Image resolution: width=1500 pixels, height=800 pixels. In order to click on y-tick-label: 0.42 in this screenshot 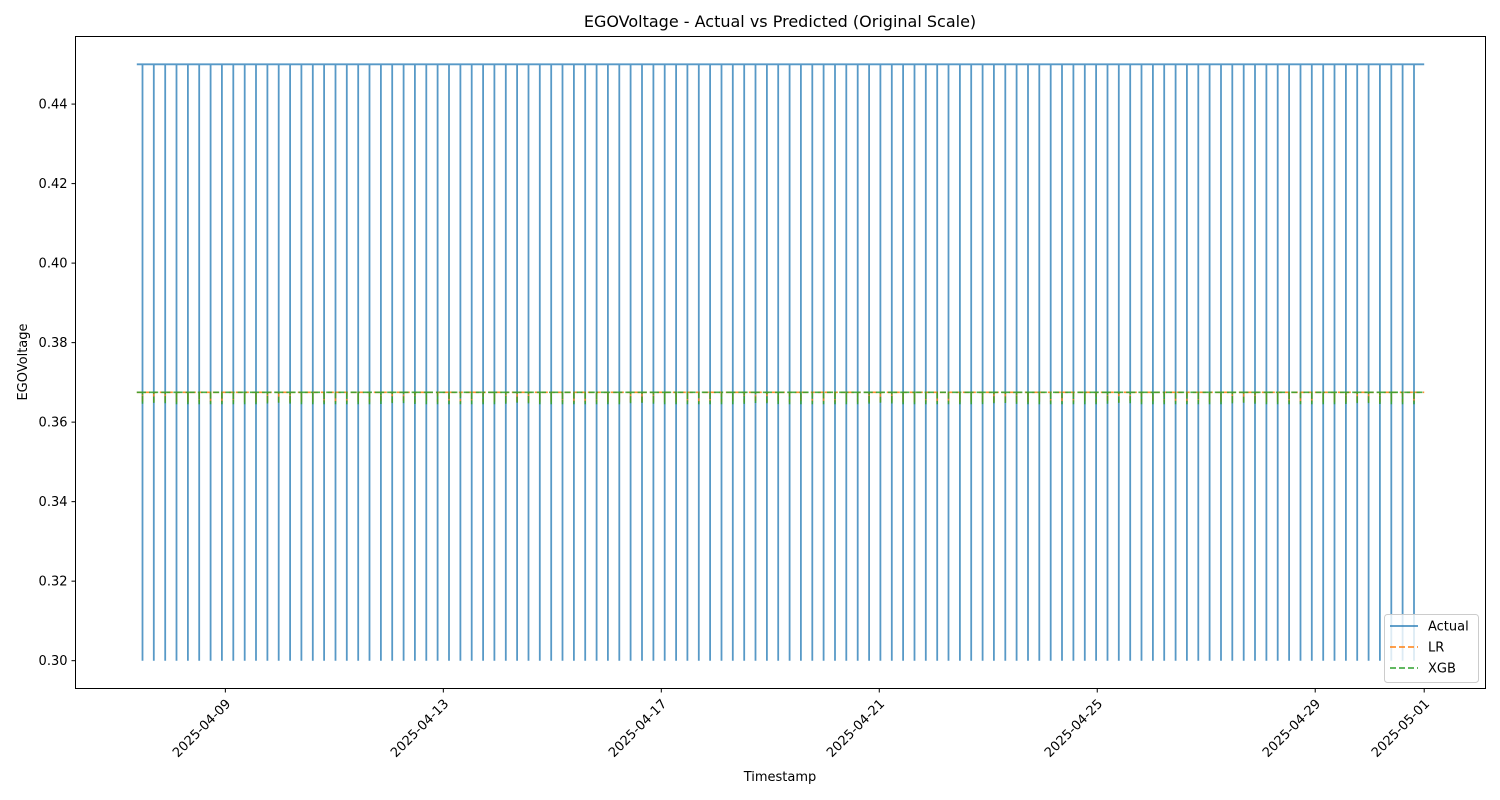, I will do `click(53, 184)`.